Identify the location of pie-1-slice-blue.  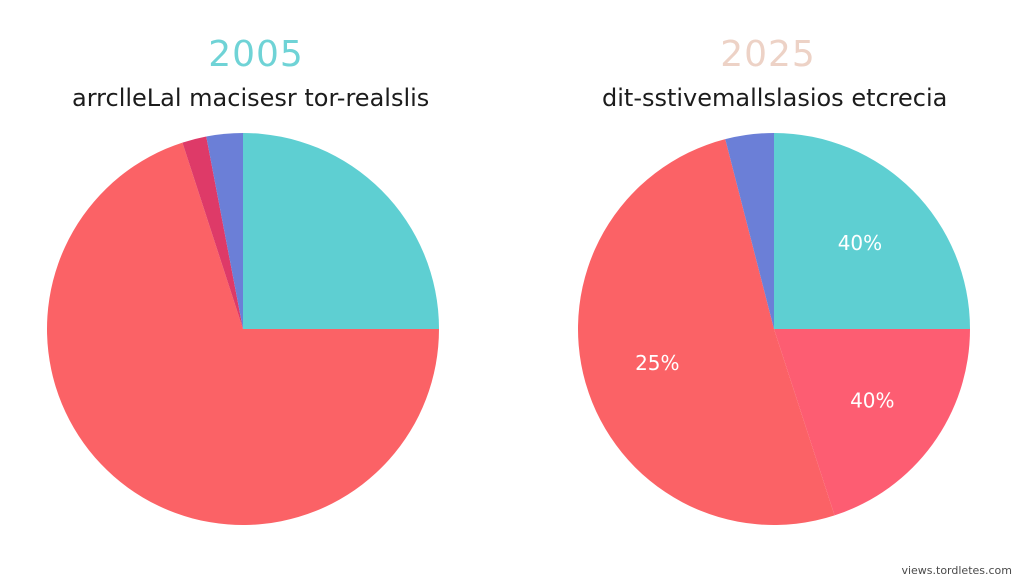
(749, 231).